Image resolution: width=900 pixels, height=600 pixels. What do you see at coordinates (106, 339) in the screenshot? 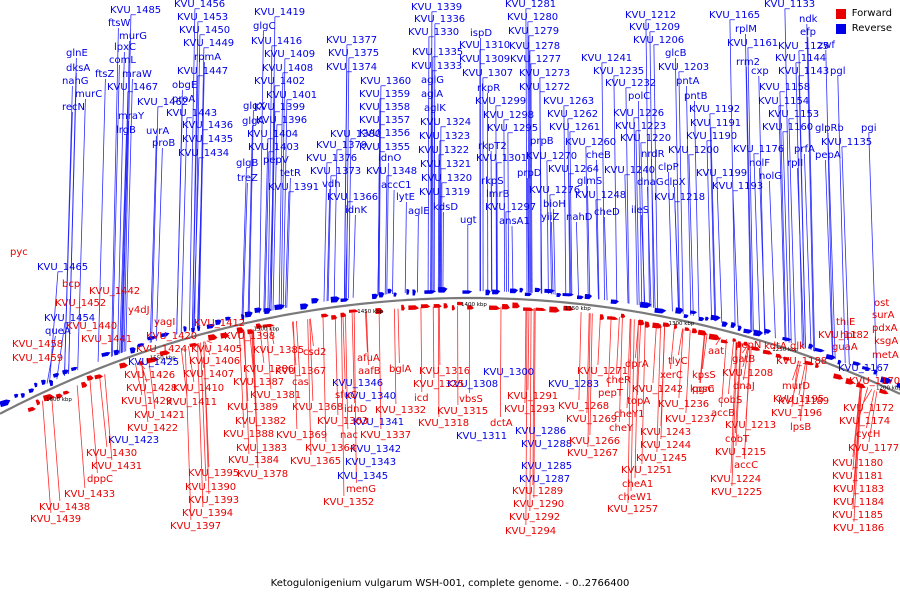
I see `forward-gene-label: KVU_1441` at bounding box center [106, 339].